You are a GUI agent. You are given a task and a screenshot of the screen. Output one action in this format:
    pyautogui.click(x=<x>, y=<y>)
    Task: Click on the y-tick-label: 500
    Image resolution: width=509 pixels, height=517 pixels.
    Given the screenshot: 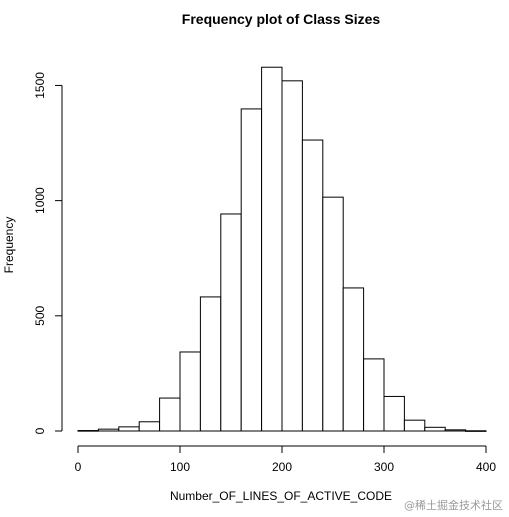 What is the action you would take?
    pyautogui.click(x=40, y=315)
    